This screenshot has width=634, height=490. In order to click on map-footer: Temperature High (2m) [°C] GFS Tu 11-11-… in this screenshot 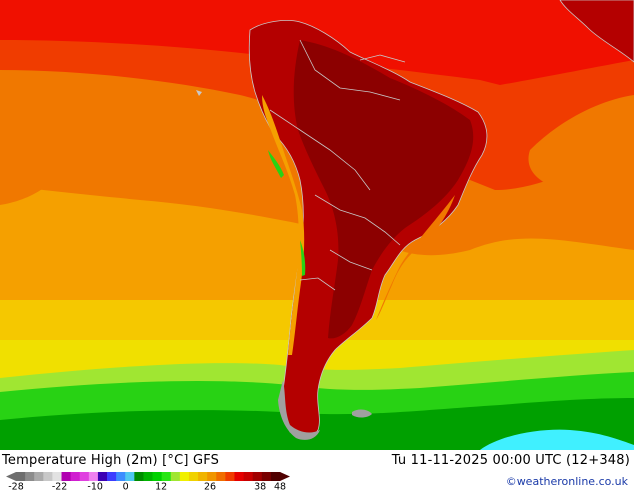, I will do `click(317, 470)`.